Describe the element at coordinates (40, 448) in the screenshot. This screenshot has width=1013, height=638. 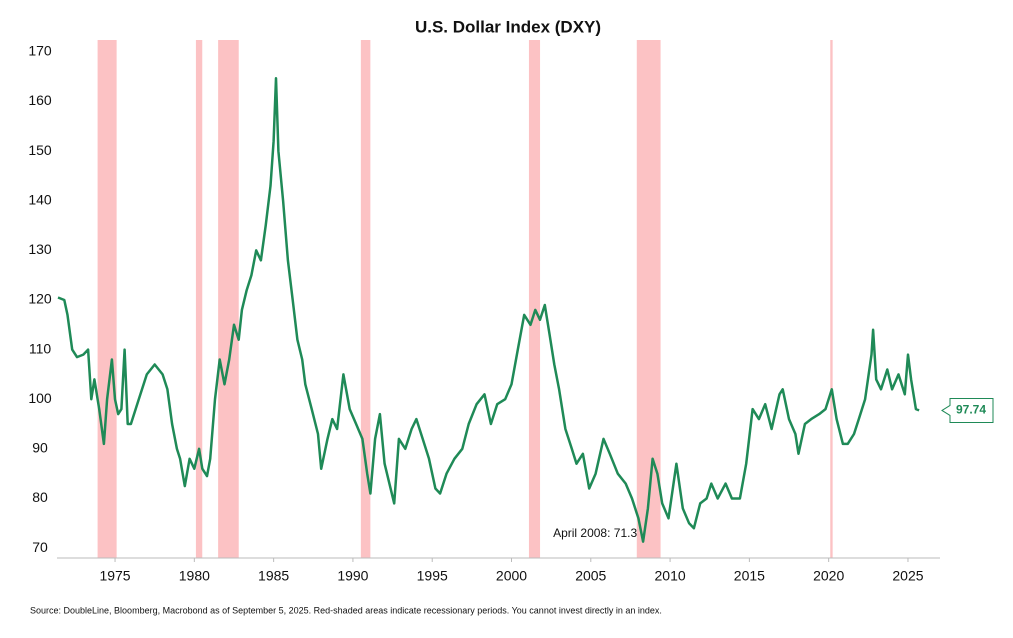
I see `y-tick-label: 90` at that location.